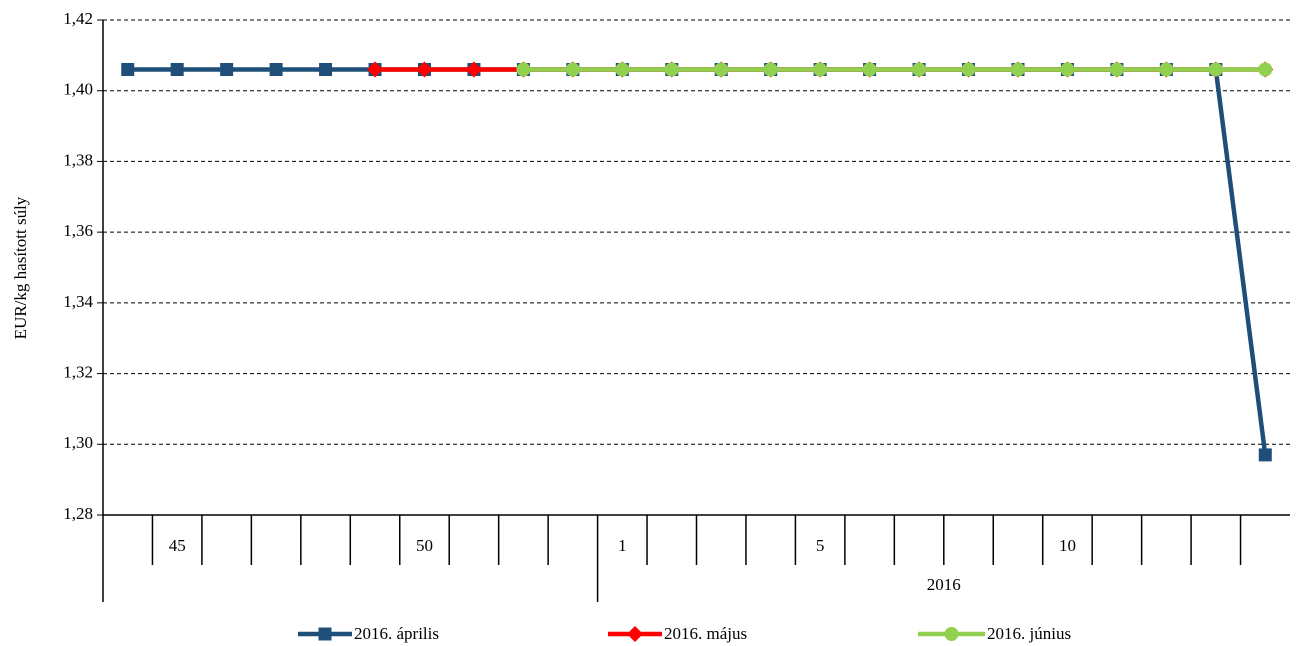 This screenshot has height=646, width=1296. What do you see at coordinates (944, 584) in the screenshot?
I see `x-group-label: 2016` at bounding box center [944, 584].